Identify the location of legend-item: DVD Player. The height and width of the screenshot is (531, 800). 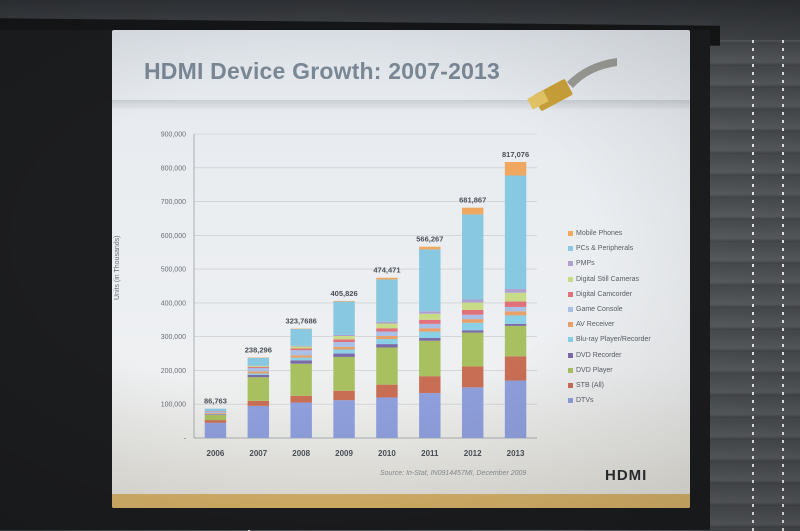
(609, 370).